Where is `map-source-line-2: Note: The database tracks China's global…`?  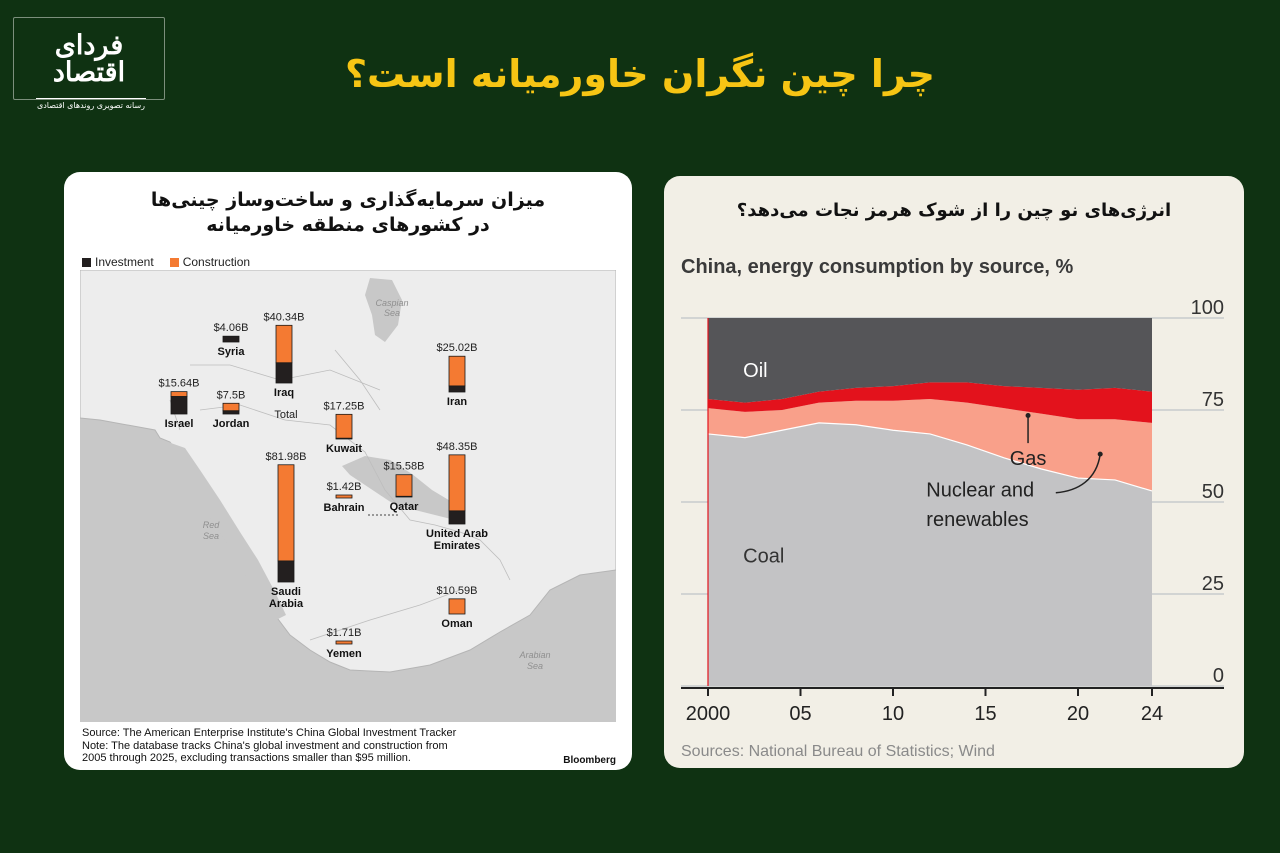
map-source-line-2: Note: The database tracks China's global… is located at coordinates (265, 745).